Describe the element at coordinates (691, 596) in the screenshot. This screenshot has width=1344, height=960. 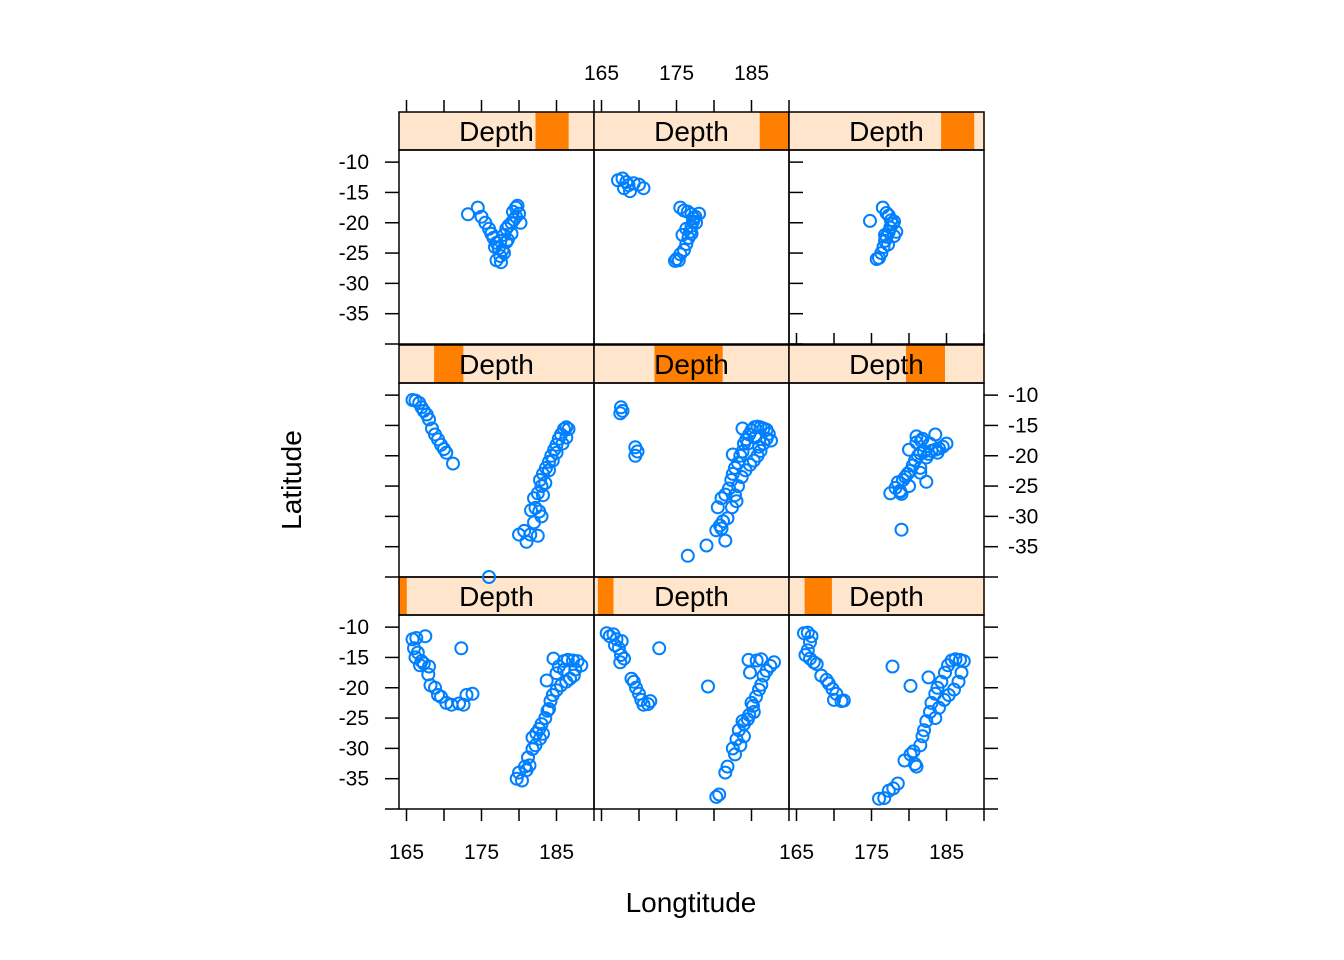
I see `strip-background` at that location.